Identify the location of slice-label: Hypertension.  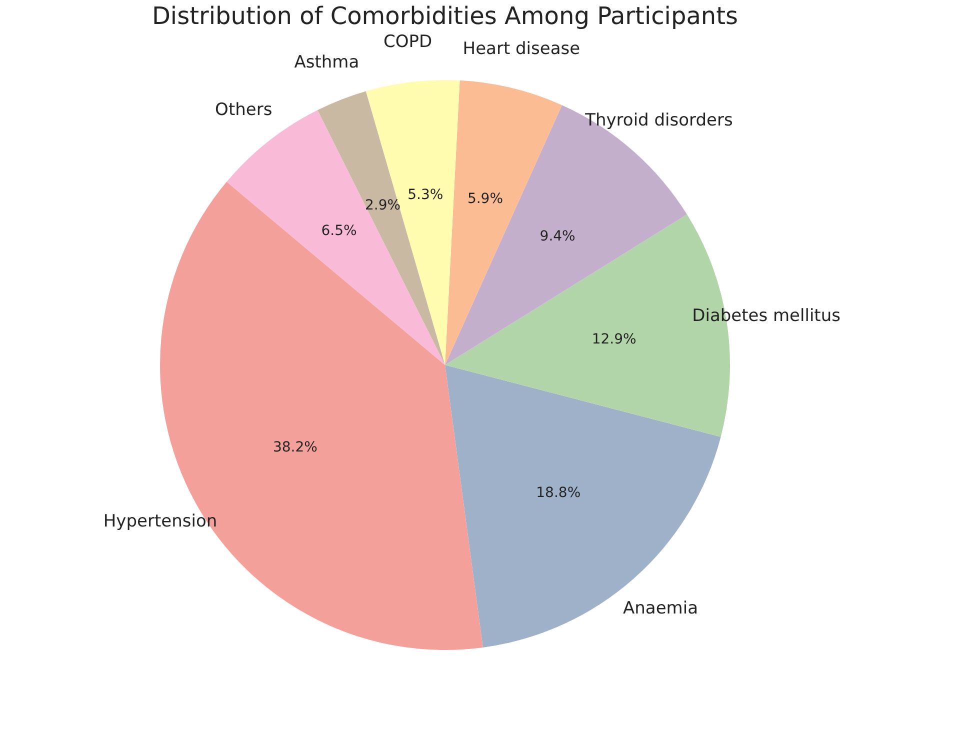
(160, 522).